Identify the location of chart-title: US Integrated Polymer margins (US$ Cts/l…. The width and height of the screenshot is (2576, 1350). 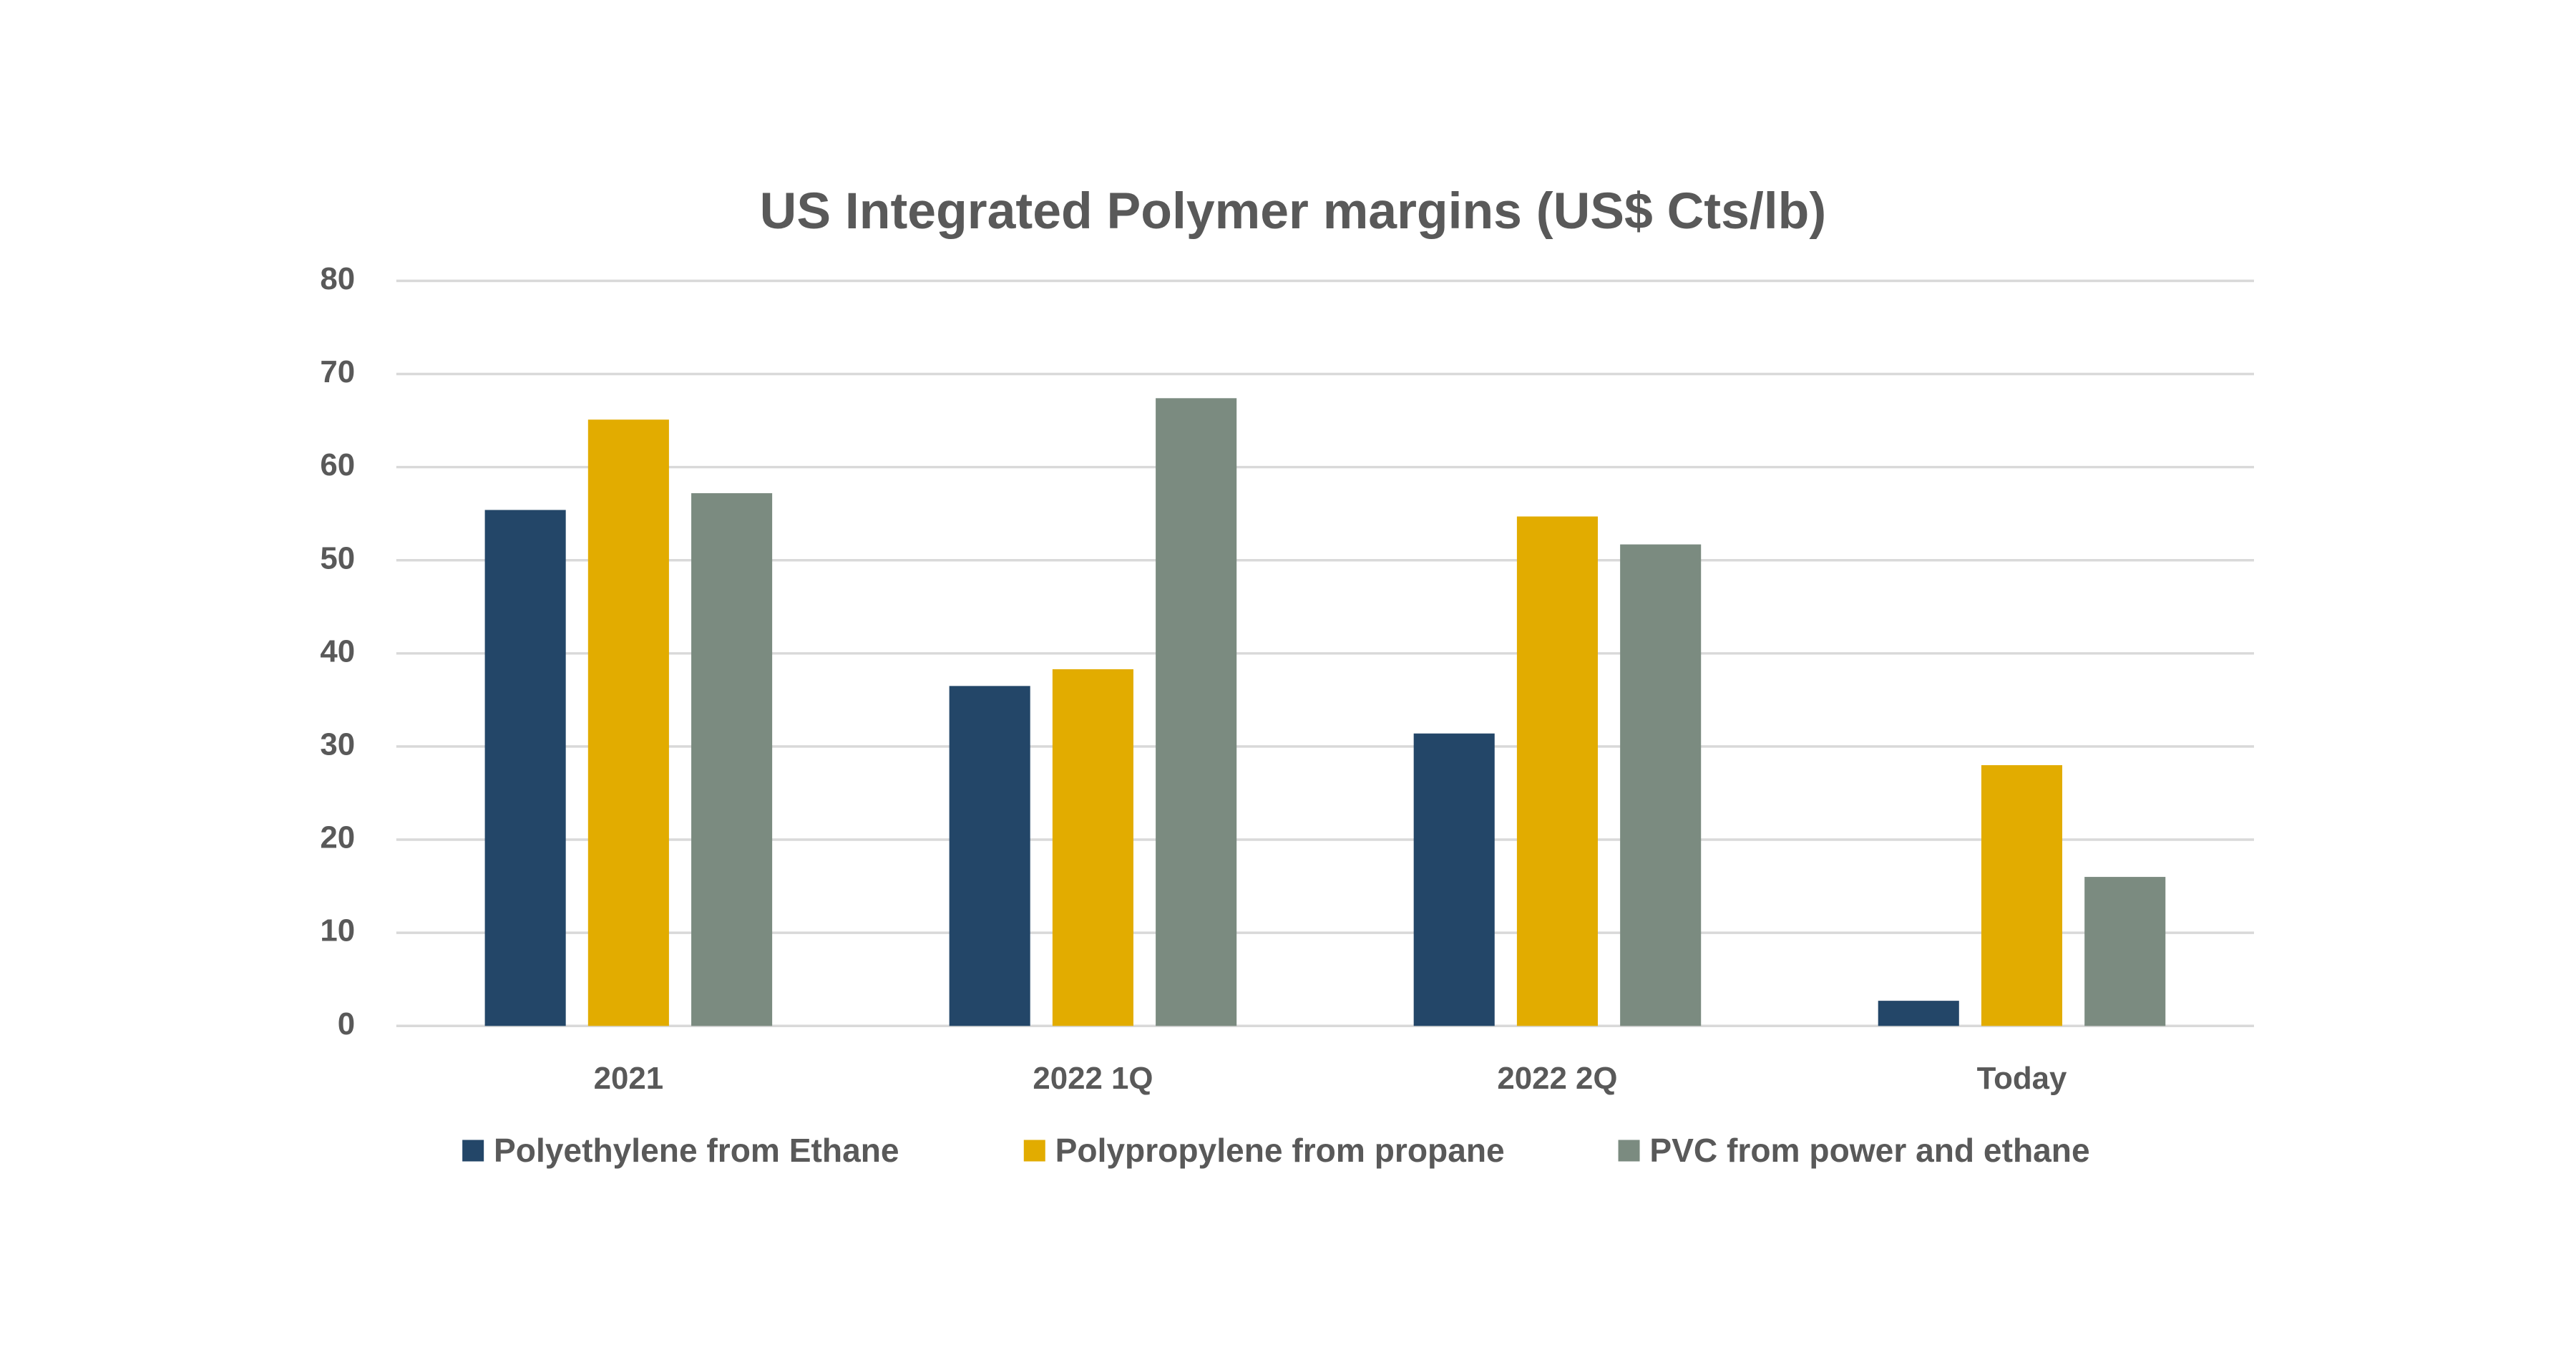
(1293, 211).